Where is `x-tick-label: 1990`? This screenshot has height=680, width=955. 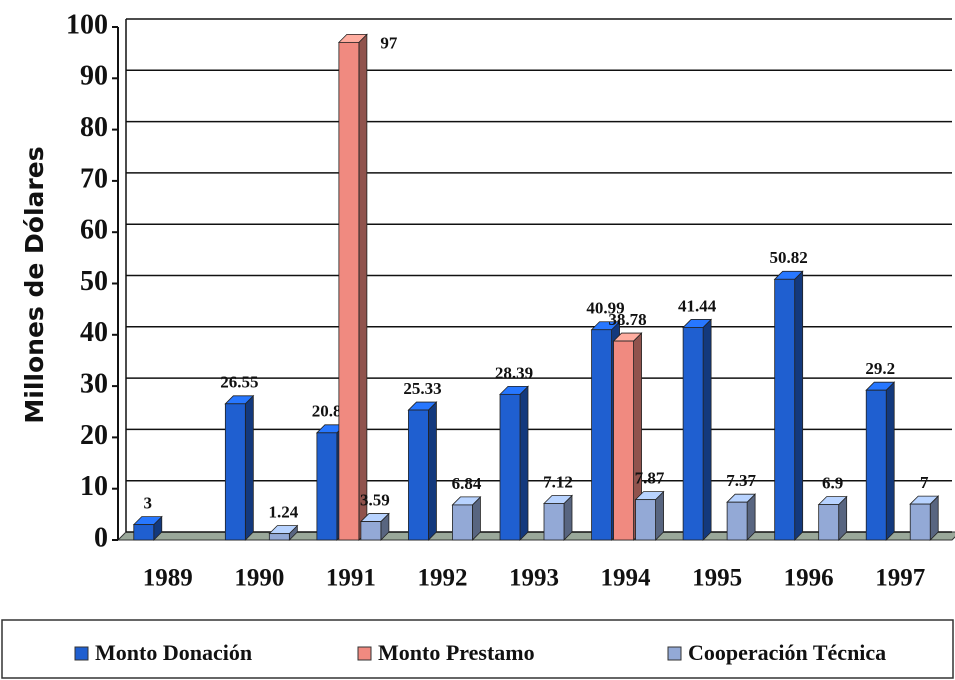 x-tick-label: 1990 is located at coordinates (259, 578).